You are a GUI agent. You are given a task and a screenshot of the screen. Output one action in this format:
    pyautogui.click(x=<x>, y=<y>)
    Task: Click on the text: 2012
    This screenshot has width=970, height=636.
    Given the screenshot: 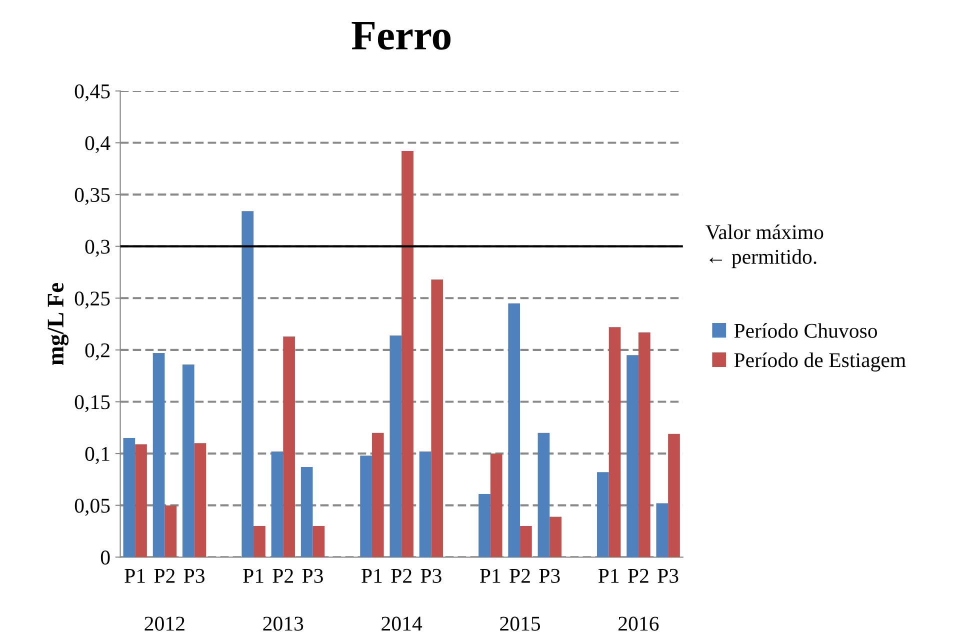 What is the action you would take?
    pyautogui.click(x=164, y=623)
    